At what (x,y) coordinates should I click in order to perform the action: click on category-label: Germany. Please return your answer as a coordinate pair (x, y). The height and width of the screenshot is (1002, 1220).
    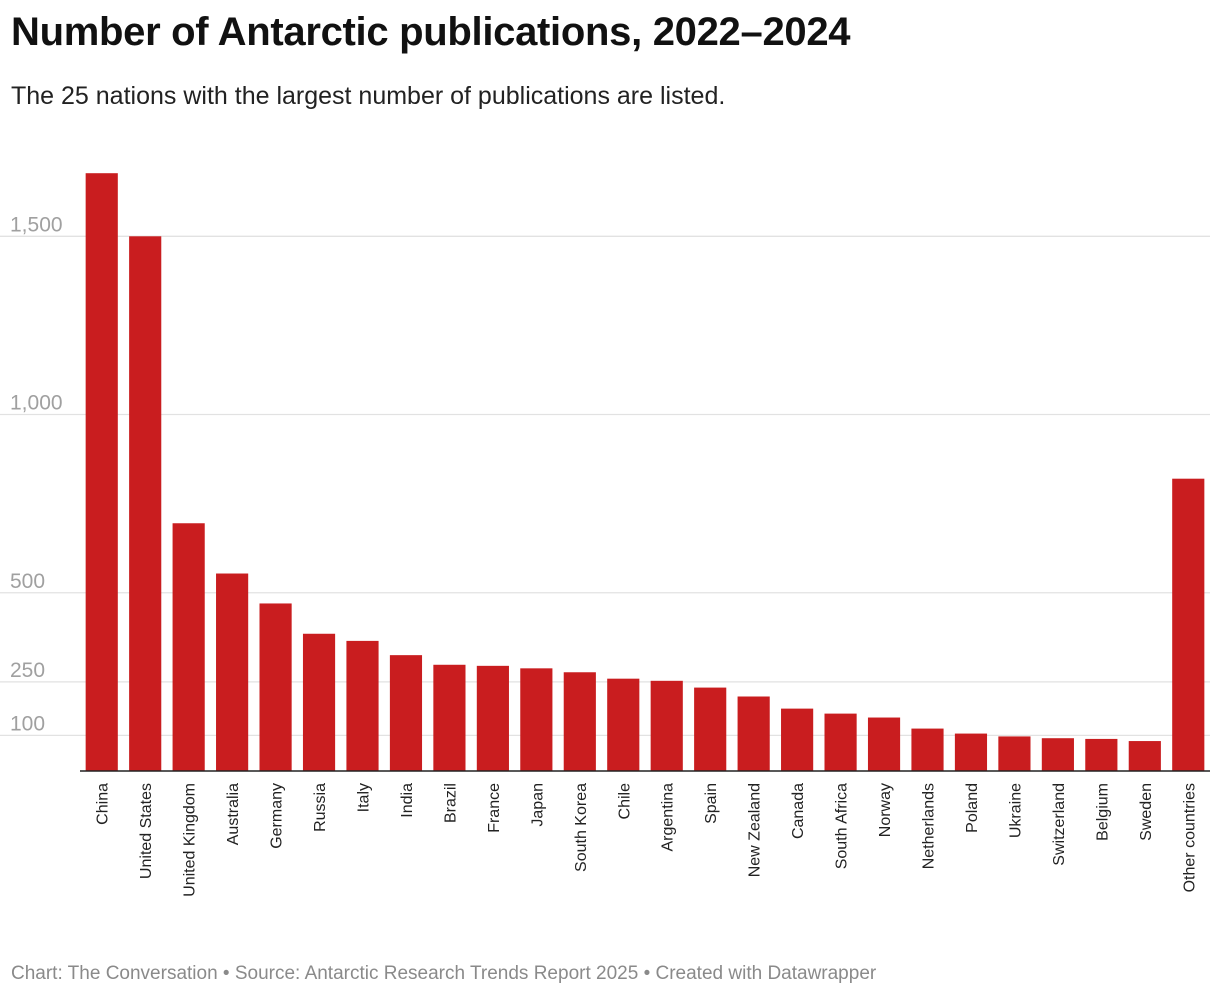
    Looking at the image, I should click on (277, 816).